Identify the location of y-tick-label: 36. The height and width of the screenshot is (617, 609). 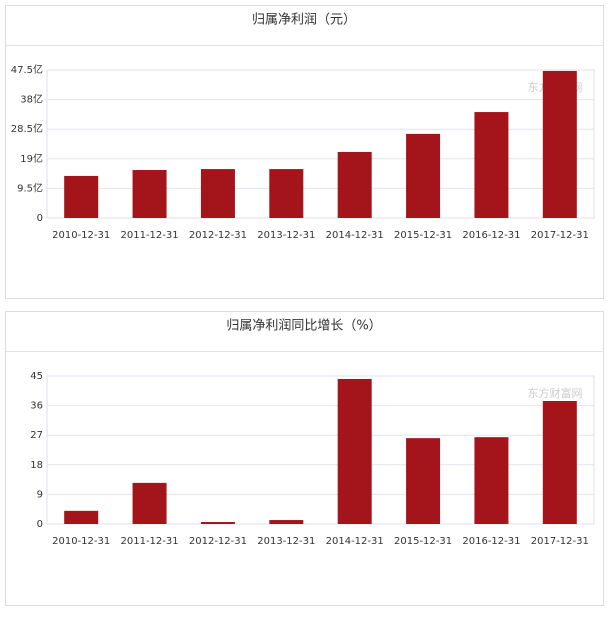
(36, 406).